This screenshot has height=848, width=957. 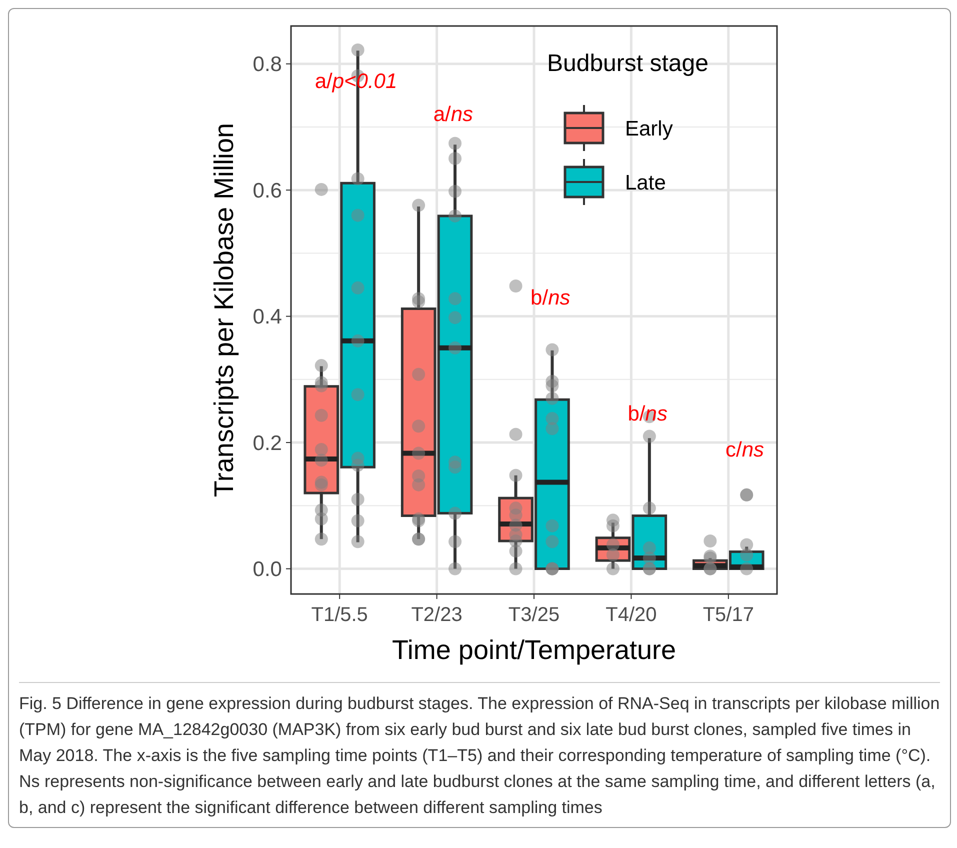 I want to click on x-tick-label: T1/5.5, so click(x=339, y=615).